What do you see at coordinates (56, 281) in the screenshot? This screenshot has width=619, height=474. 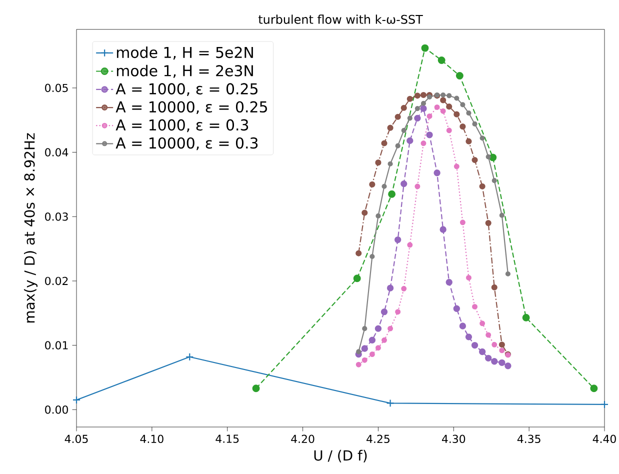 I see `y-tick-label: 0.02` at bounding box center [56, 281].